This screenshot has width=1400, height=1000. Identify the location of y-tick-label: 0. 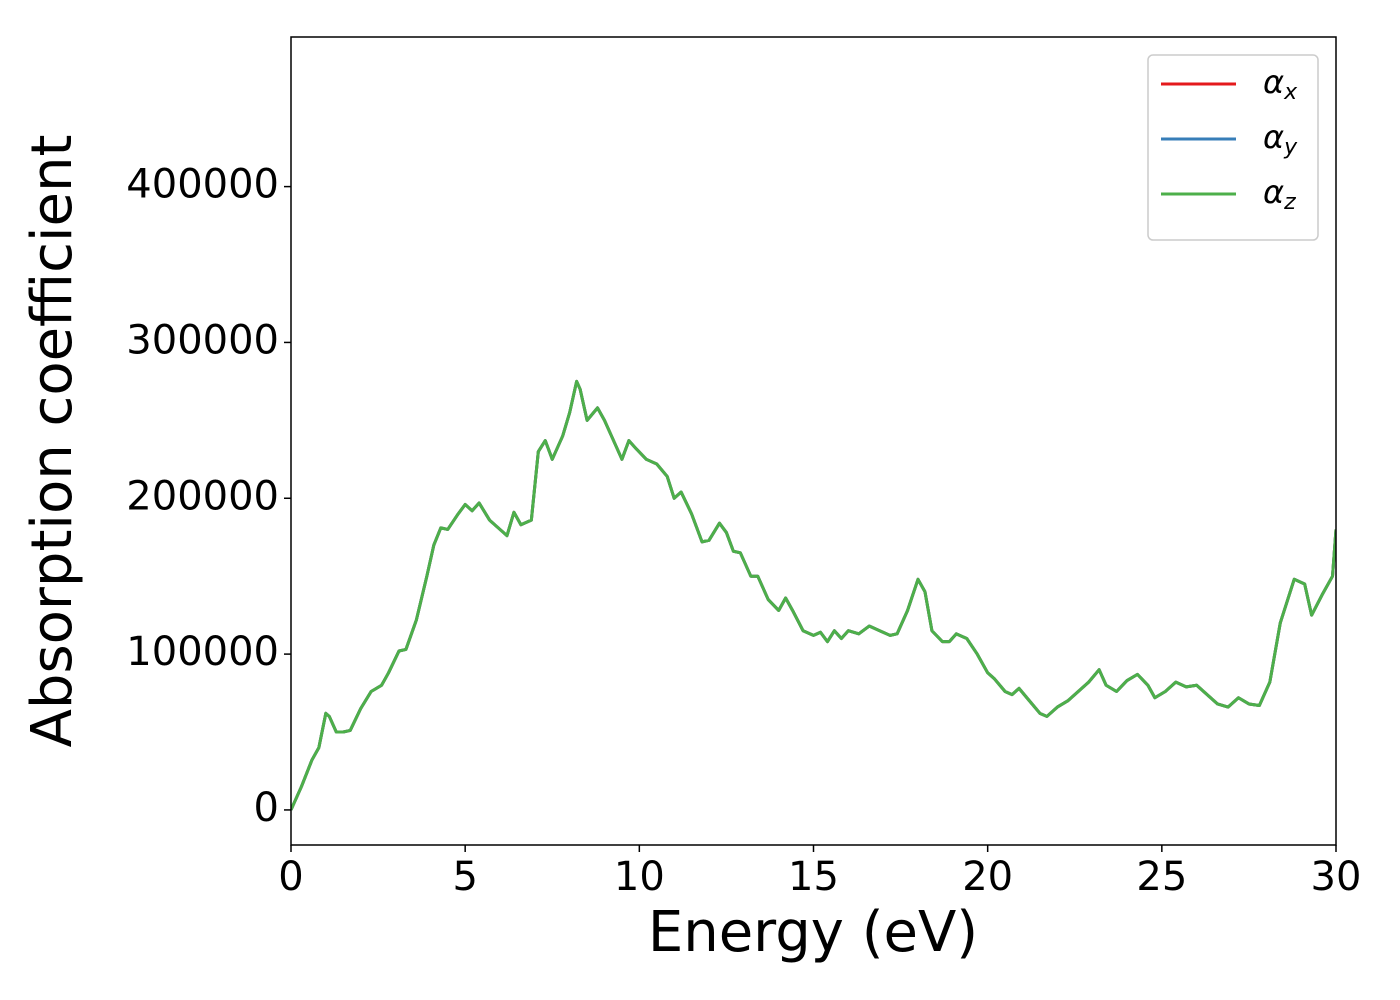
(266, 808).